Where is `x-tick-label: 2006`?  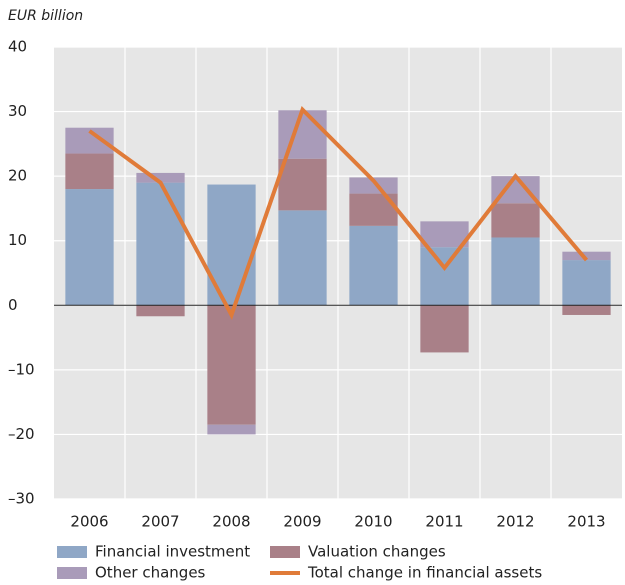
x-tick-label: 2006 is located at coordinates (89, 522).